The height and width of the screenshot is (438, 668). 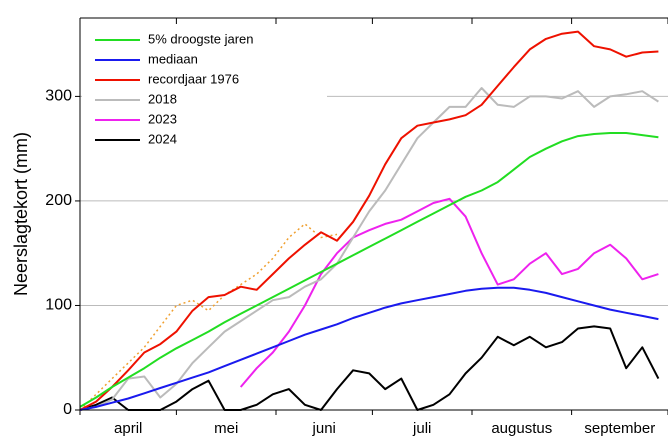 What do you see at coordinates (162, 118) in the screenshot?
I see `legend-label: 2023` at bounding box center [162, 118].